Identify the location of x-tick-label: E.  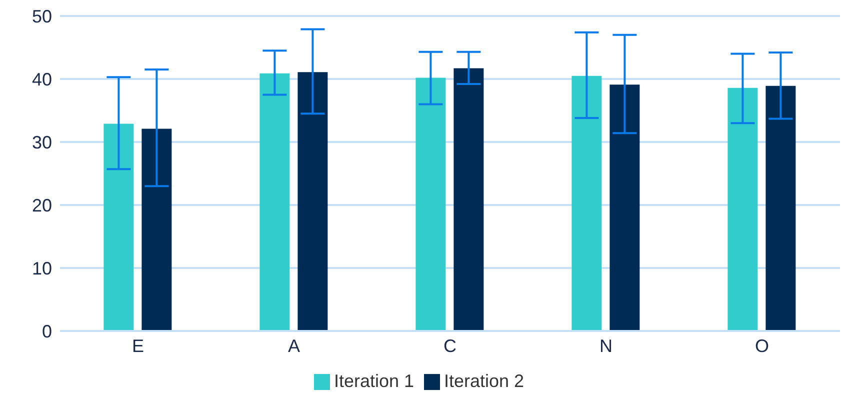
(138, 346).